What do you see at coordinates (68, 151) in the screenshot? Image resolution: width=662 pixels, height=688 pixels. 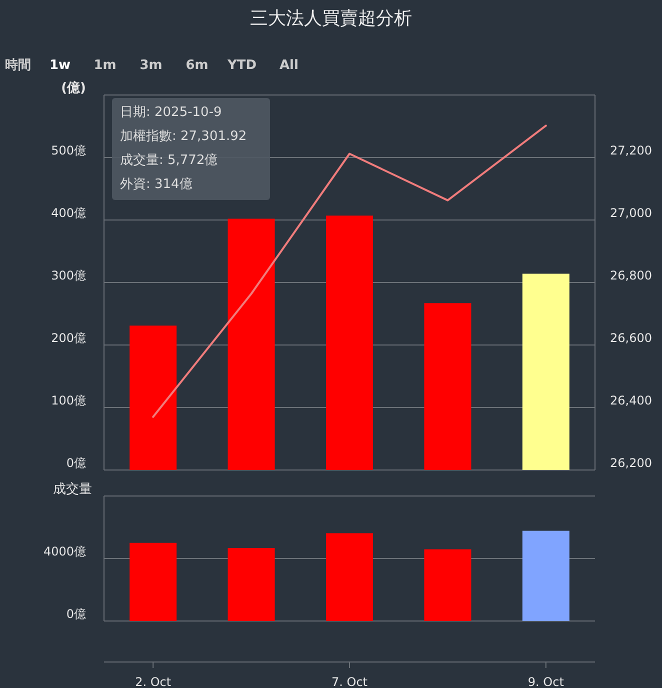 I see `y-tick-label: 500億` at bounding box center [68, 151].